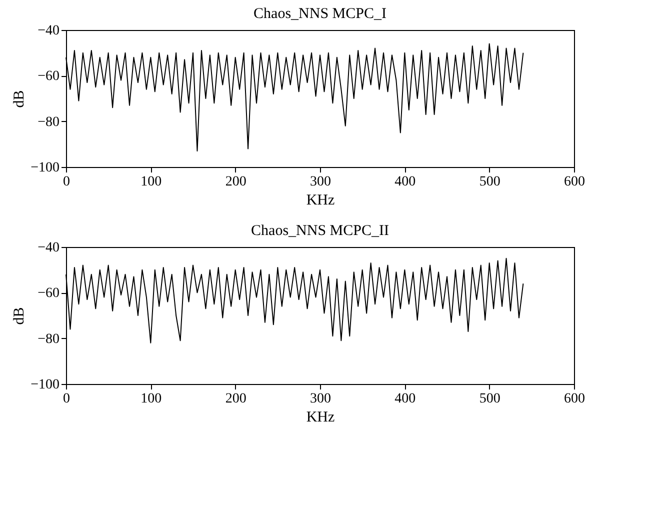 This screenshot has height=529, width=658. I want to click on chart-title: Chaos_NNS MCPC_I, so click(320, 14).